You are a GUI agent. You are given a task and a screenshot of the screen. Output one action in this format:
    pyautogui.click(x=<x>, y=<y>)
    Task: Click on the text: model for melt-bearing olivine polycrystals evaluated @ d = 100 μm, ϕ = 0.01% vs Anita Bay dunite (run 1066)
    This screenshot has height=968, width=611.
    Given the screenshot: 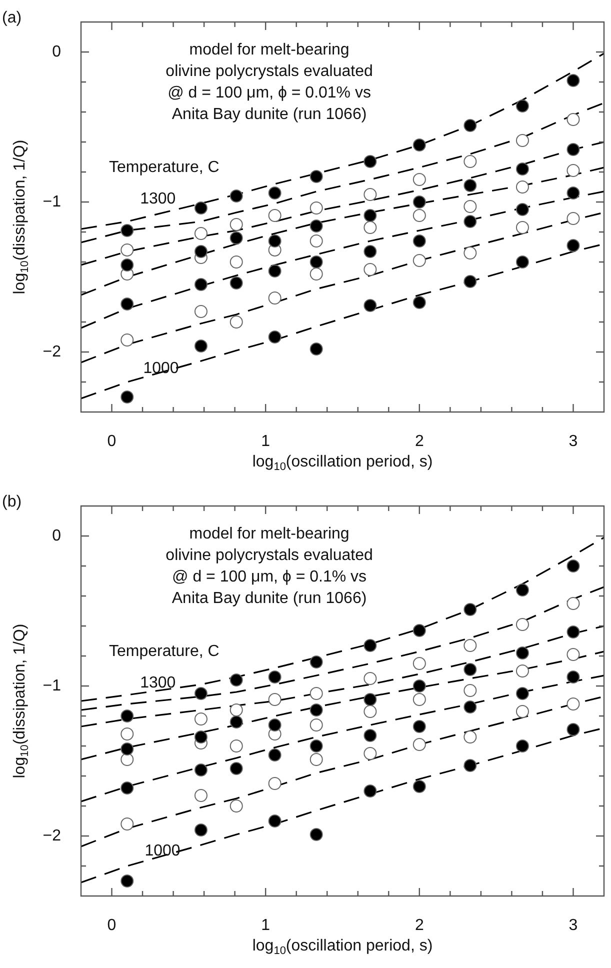 What is the action you would take?
    pyautogui.click(x=269, y=82)
    